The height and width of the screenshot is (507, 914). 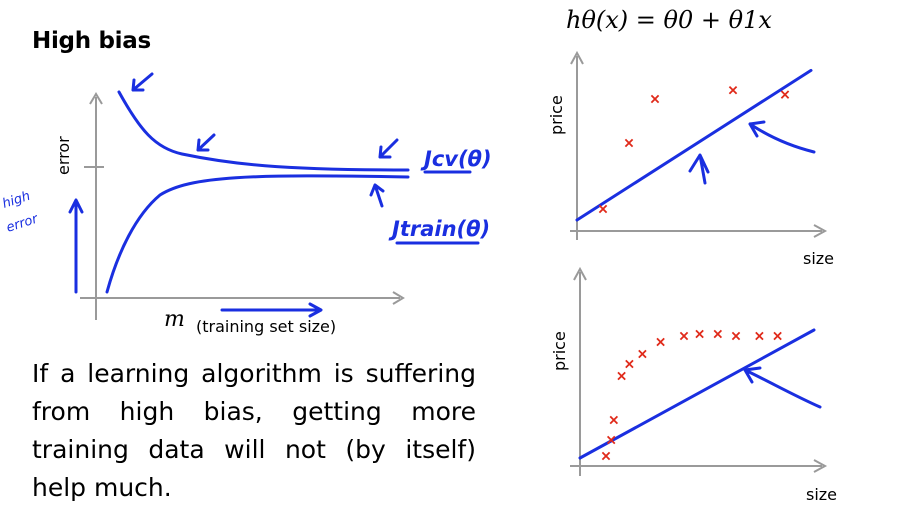 I want to click on chart2-x-axis-label: size, so click(x=822, y=494).